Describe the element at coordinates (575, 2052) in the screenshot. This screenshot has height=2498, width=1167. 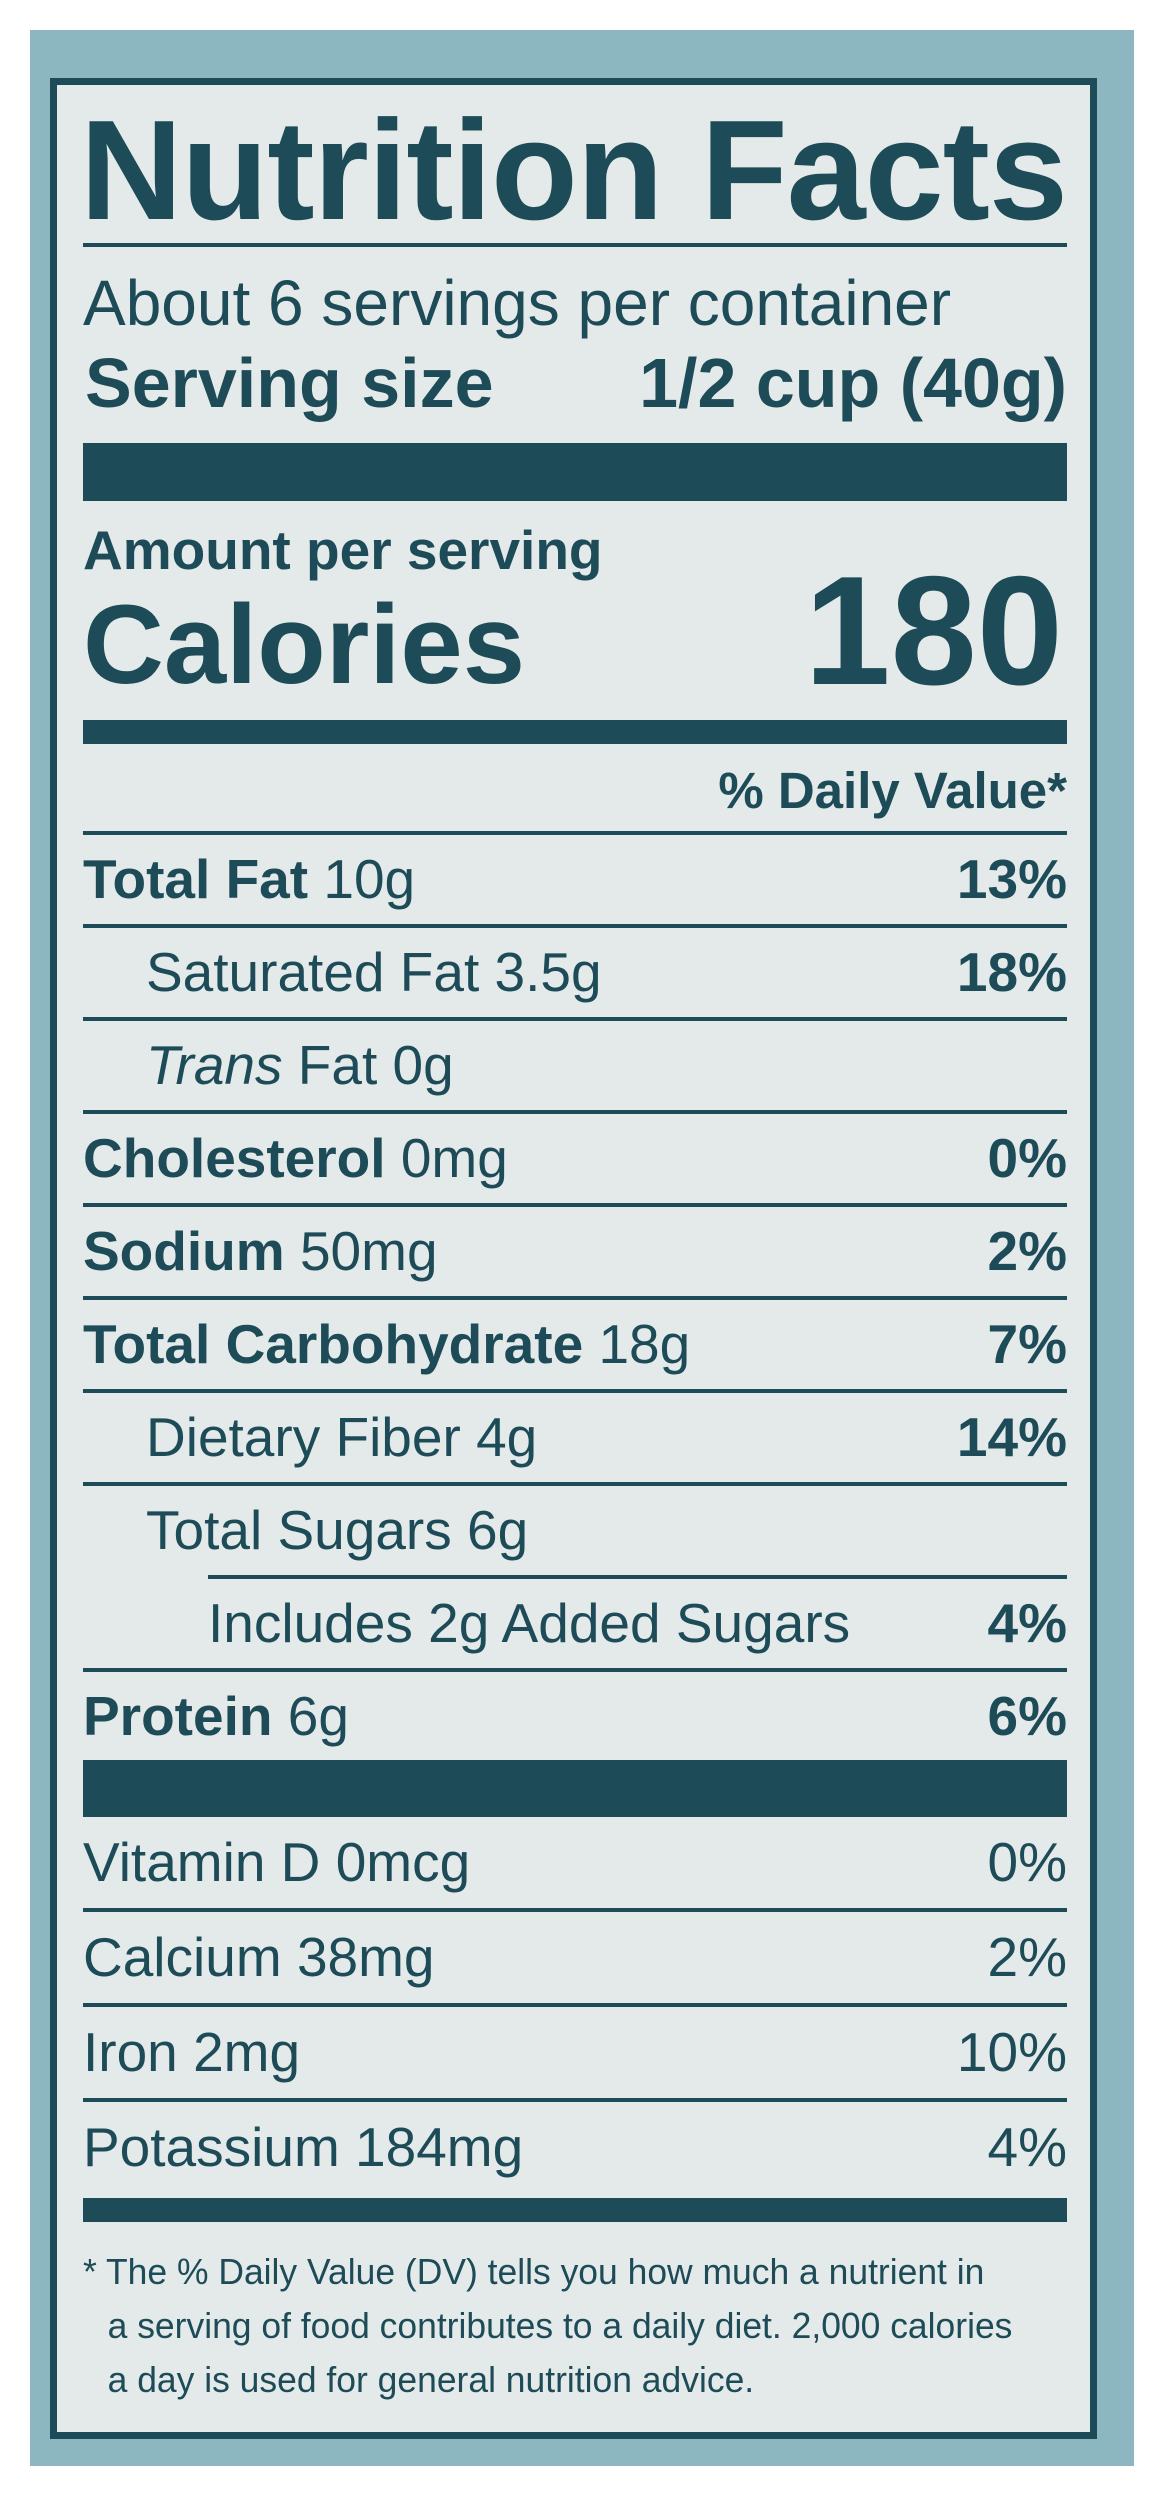
I see `vitamin-row-iron: Iron 2mg 10%` at that location.